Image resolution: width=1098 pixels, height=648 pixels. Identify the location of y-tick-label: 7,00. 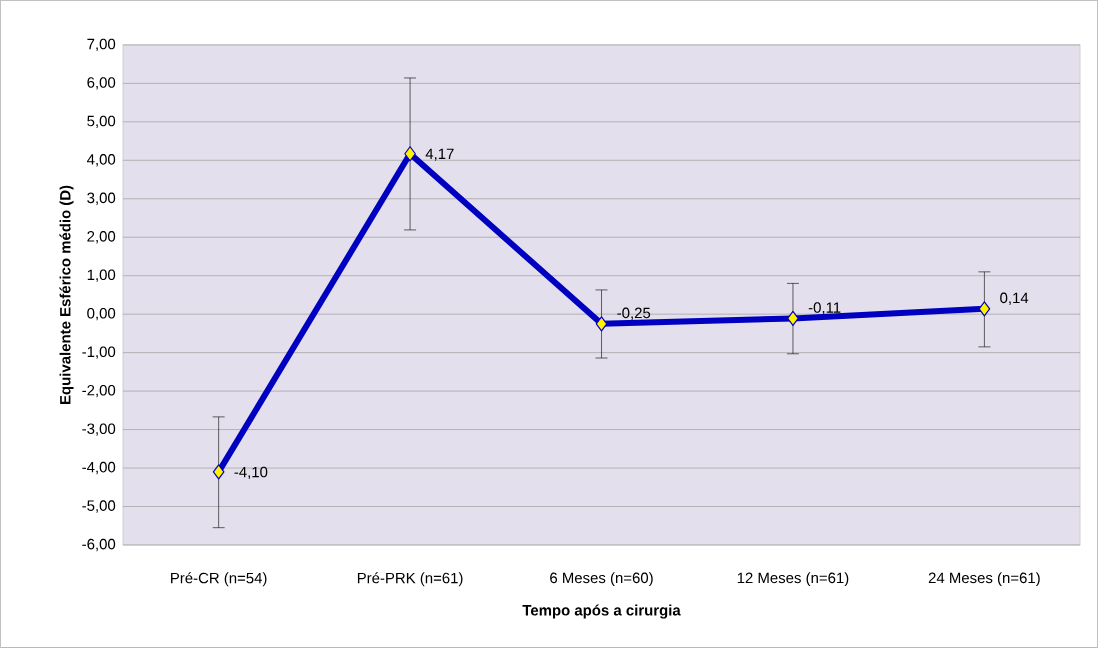
(101, 45).